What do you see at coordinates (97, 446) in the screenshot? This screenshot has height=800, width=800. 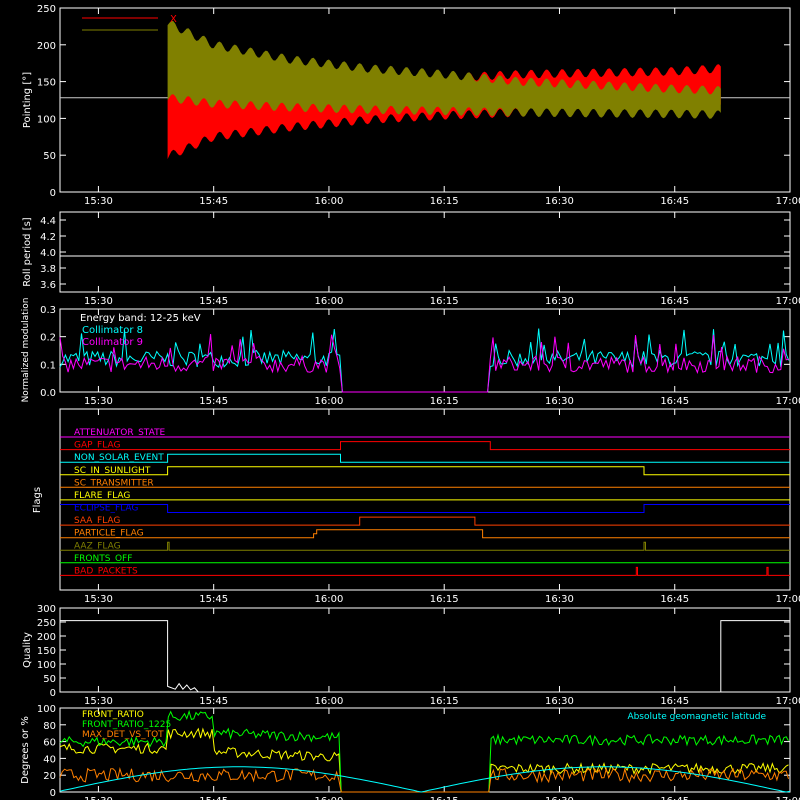 I see `flag-label: GAP_FLAG` at bounding box center [97, 446].